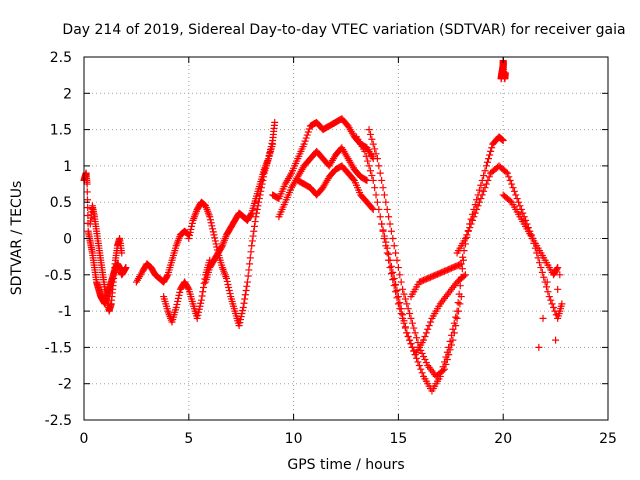 The image size is (640, 480). I want to click on x-tick-label: 20, so click(503, 439).